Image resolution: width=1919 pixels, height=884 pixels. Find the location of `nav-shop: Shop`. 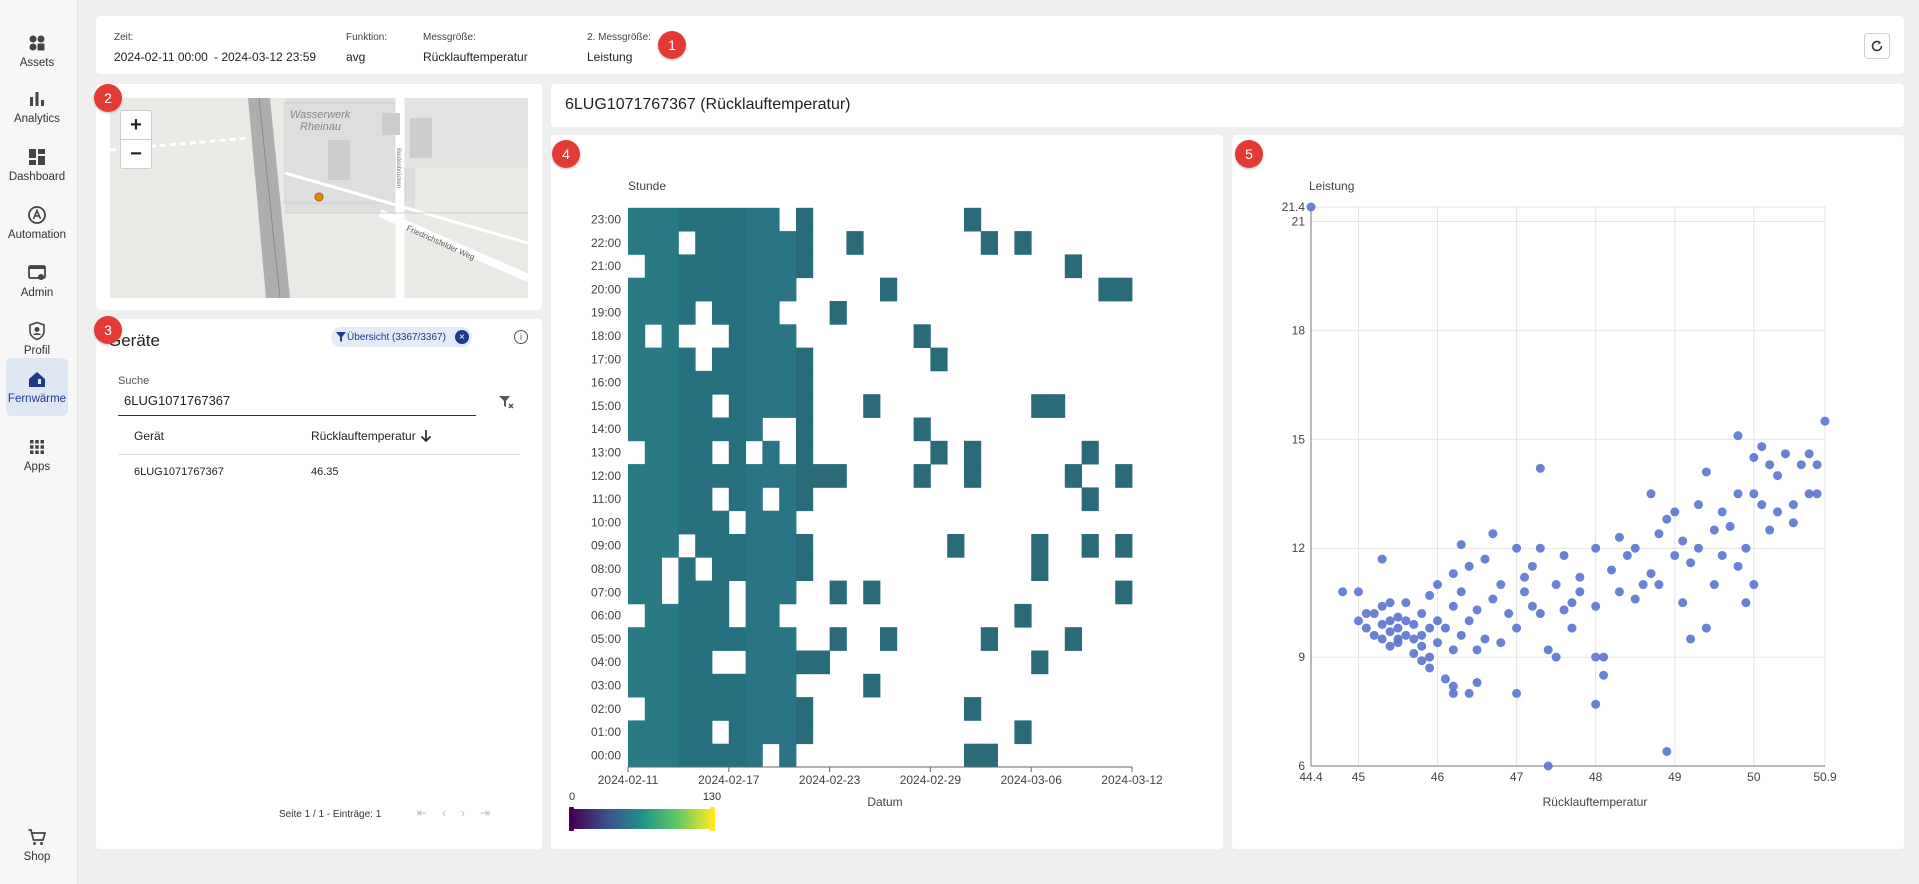

nav-shop: Shop is located at coordinates (37, 845).